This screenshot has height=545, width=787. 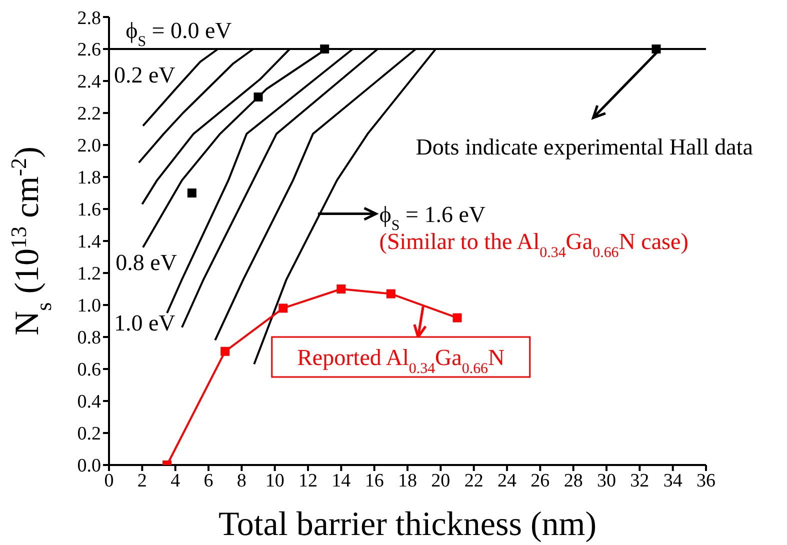 I want to click on x-tick-label: 14, so click(x=342, y=481).